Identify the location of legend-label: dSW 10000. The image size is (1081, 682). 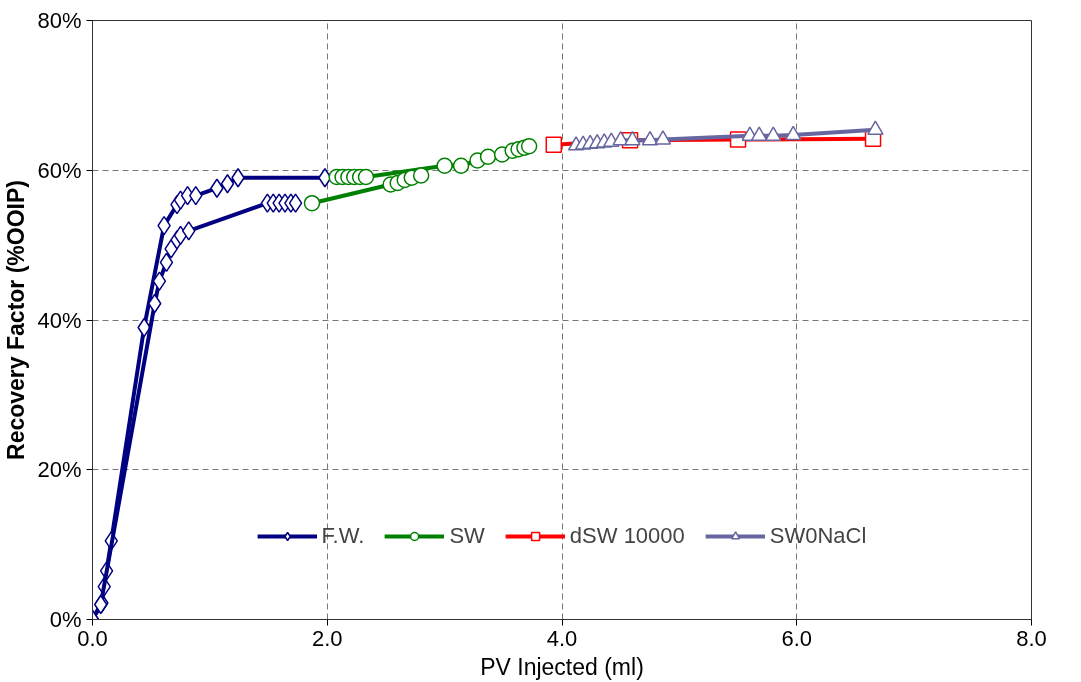
(627, 536).